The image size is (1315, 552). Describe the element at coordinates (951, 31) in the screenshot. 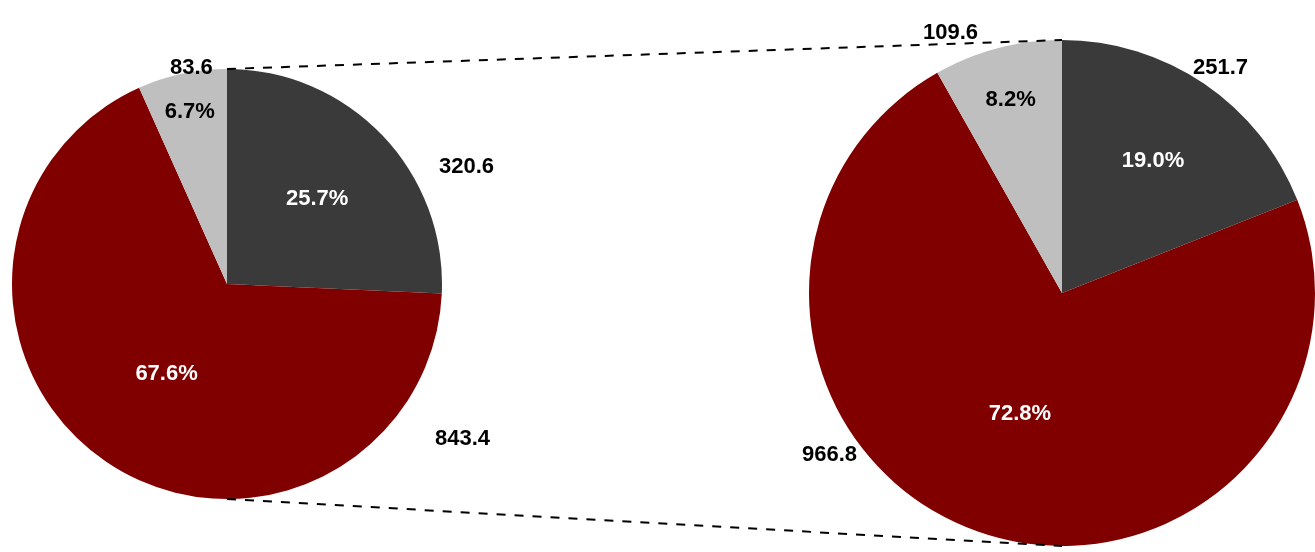

I see `text: 109.6` at that location.